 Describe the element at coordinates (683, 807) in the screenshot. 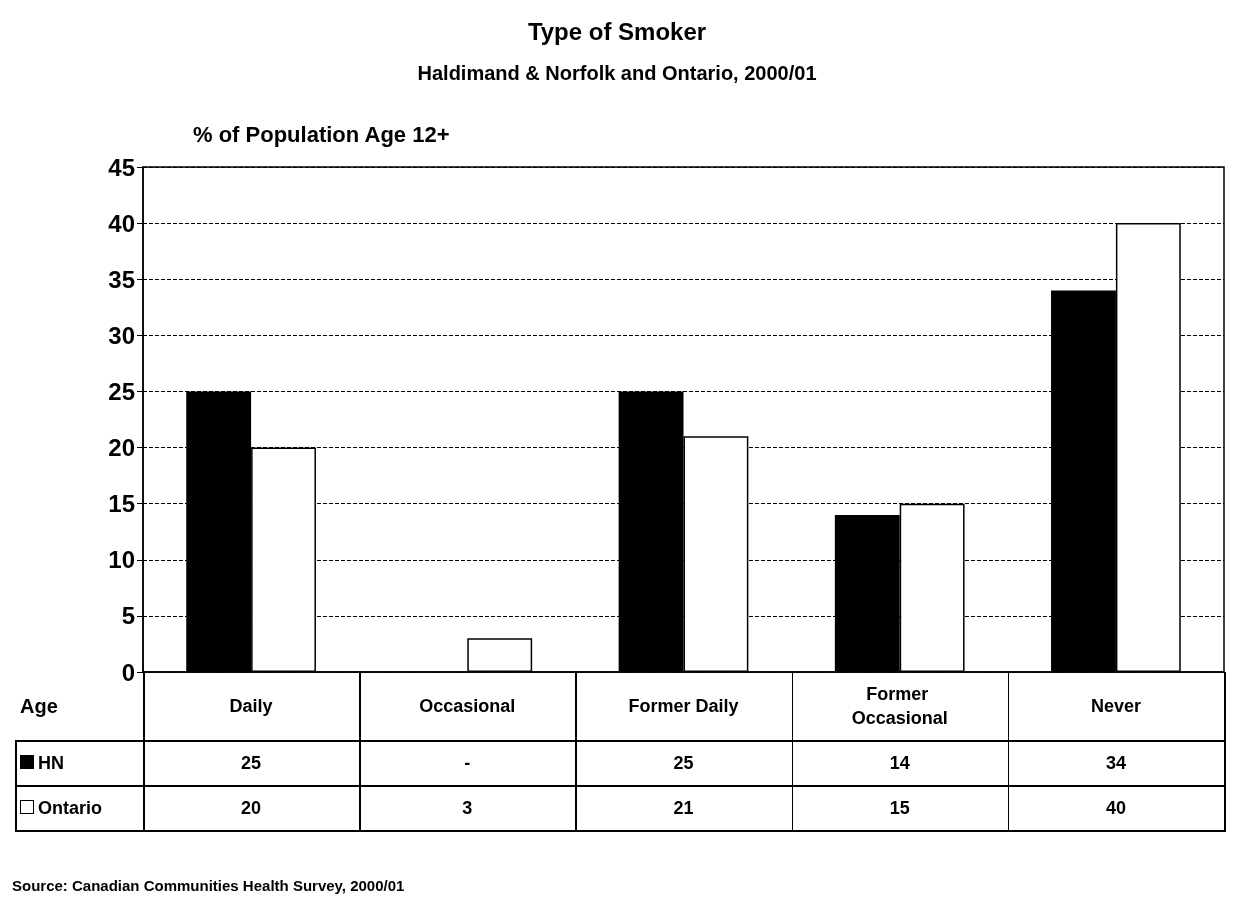

I see `data-label: 21` at that location.